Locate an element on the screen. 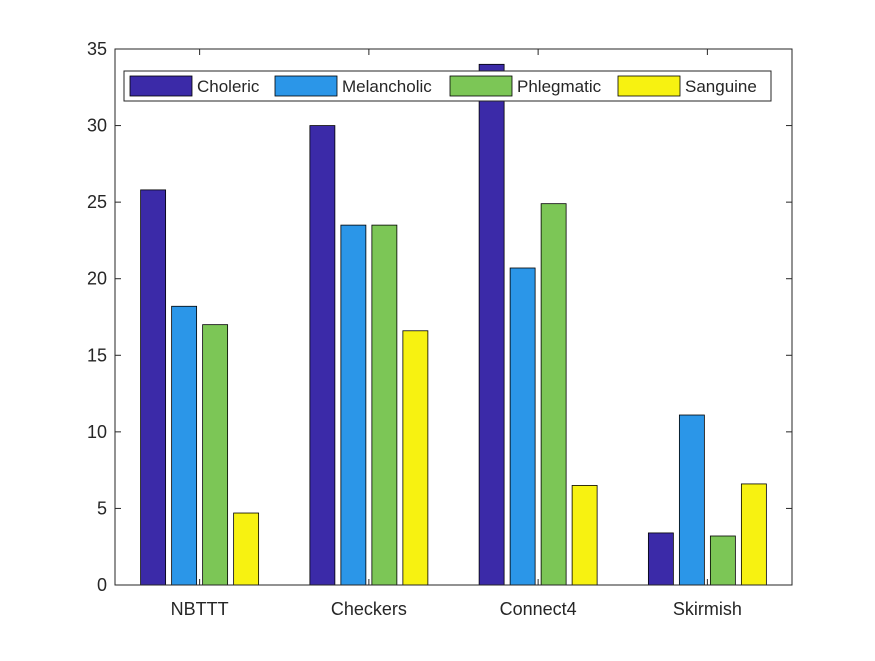 This screenshot has height=661, width=875. bar-sanguine-checkers is located at coordinates (415, 458).